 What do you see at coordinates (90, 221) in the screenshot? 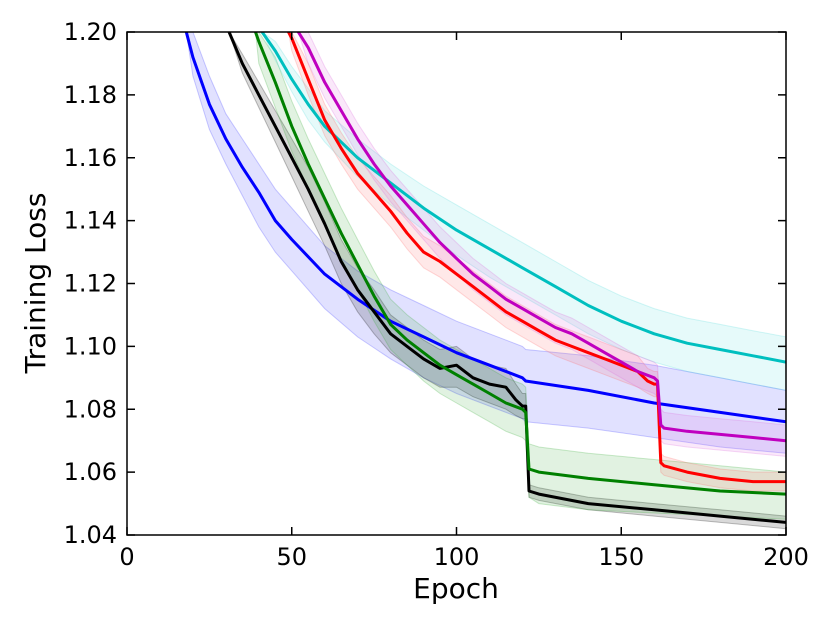
I see `y-tick-label: 1.14` at bounding box center [90, 221].